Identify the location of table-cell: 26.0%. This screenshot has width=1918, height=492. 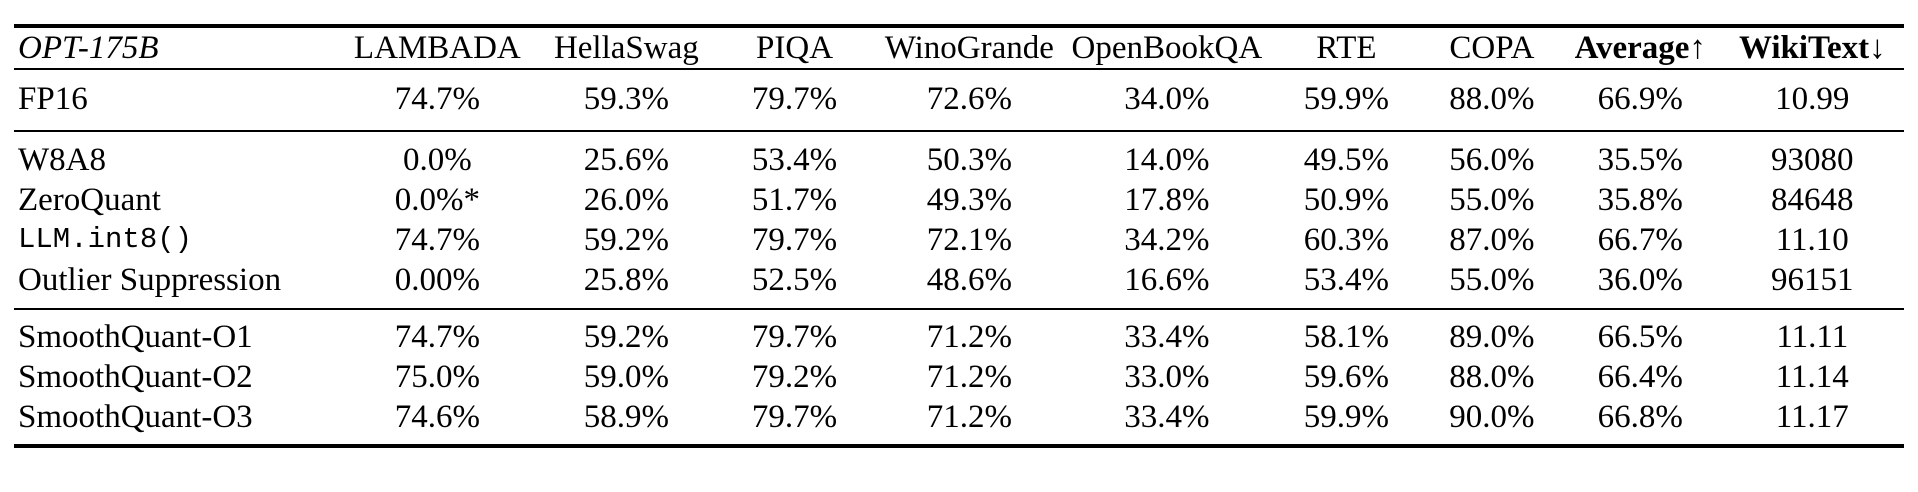
(626, 200).